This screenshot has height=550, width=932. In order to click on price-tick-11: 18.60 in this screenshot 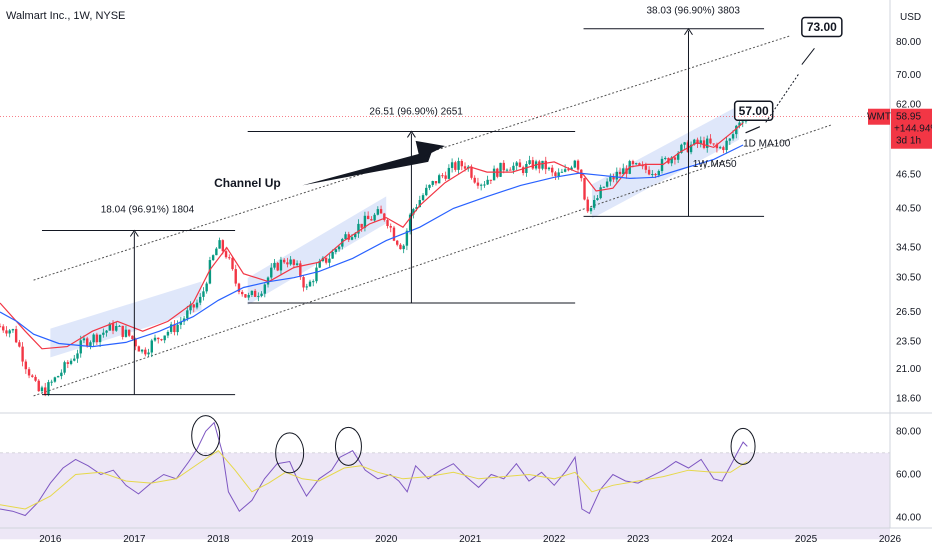, I will do `click(908, 399)`.